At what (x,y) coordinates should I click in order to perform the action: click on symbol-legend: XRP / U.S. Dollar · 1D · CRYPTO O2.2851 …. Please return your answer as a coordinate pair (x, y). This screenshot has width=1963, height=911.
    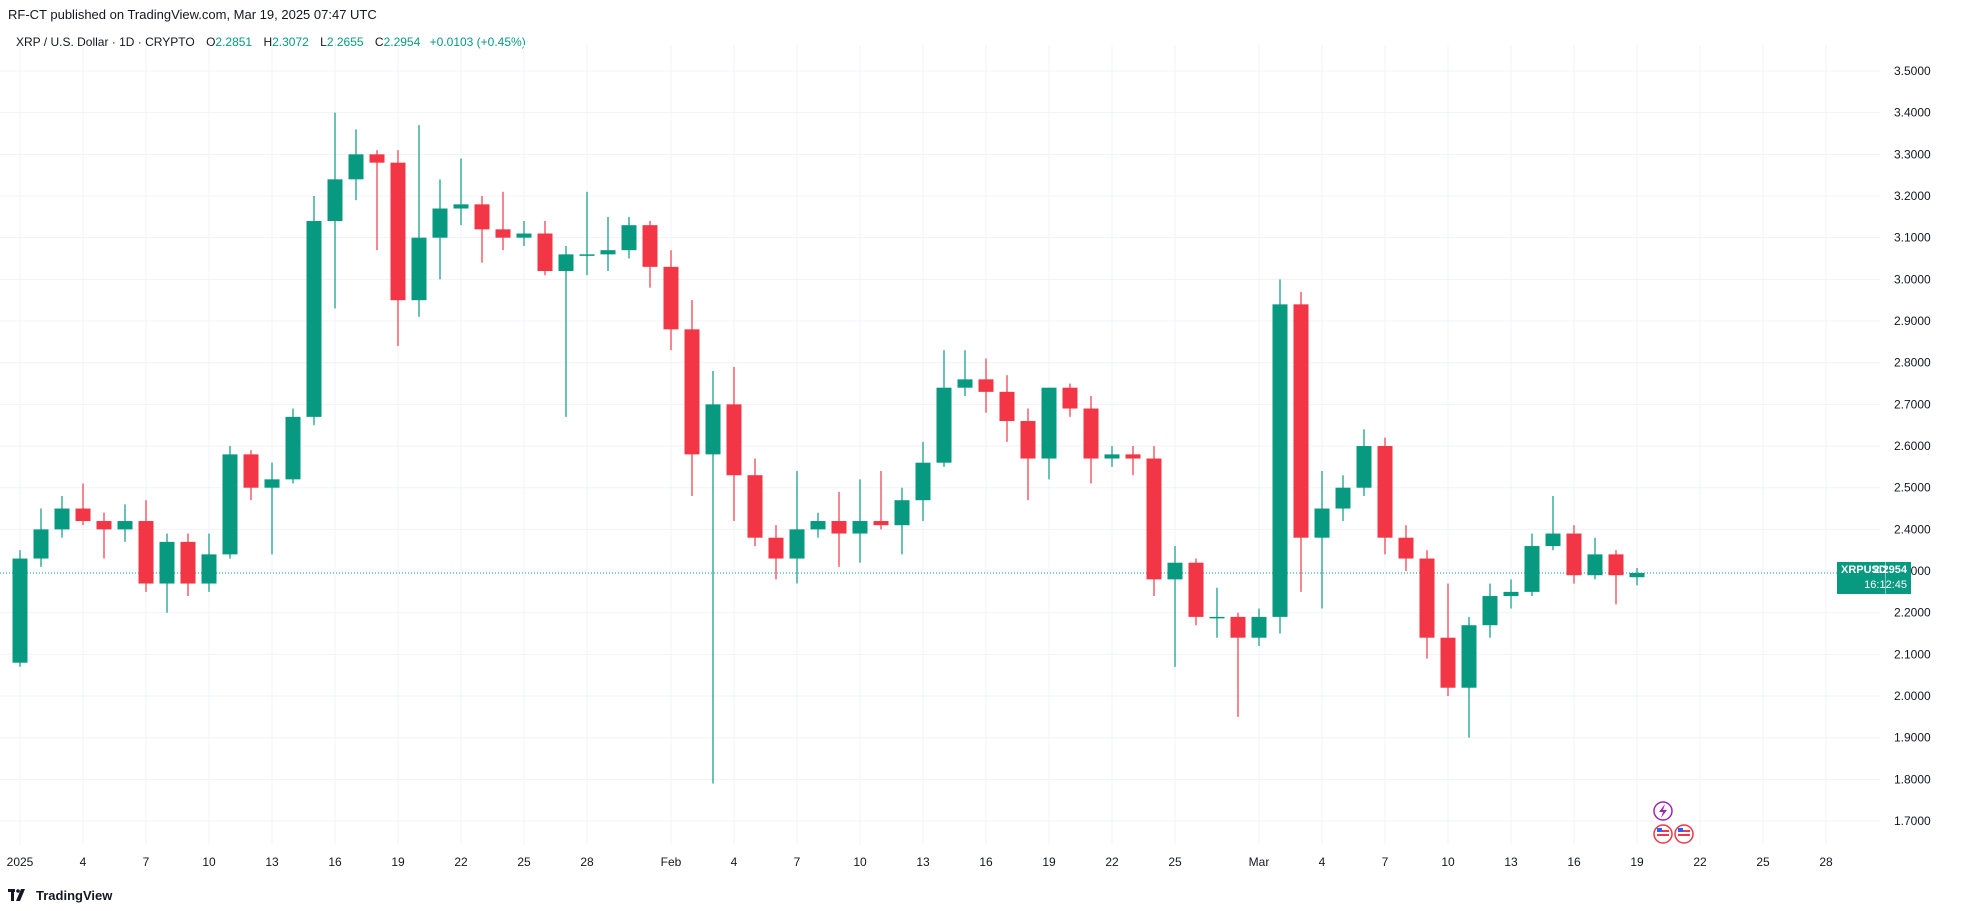
    Looking at the image, I should click on (271, 42).